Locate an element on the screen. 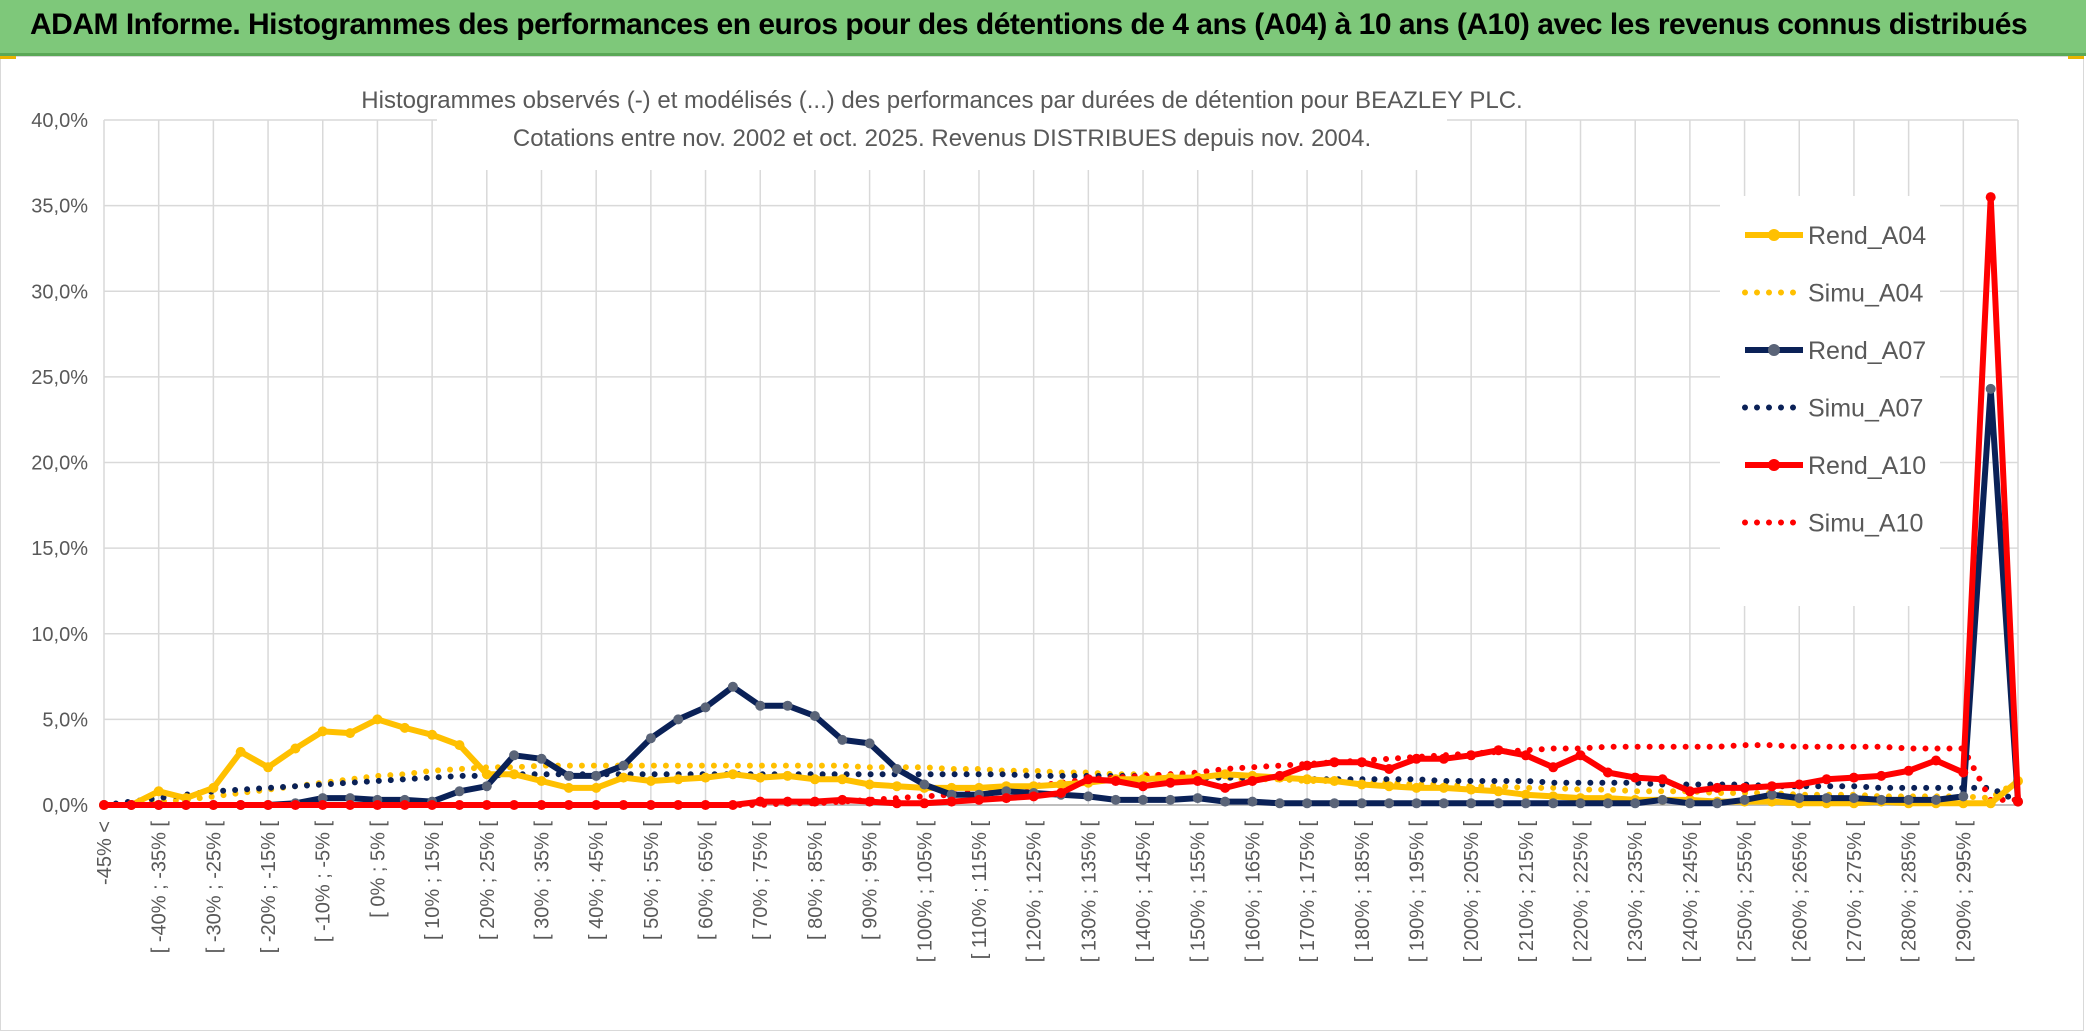 The height and width of the screenshot is (1033, 2086). legend-marker is located at coordinates (1774, 465).